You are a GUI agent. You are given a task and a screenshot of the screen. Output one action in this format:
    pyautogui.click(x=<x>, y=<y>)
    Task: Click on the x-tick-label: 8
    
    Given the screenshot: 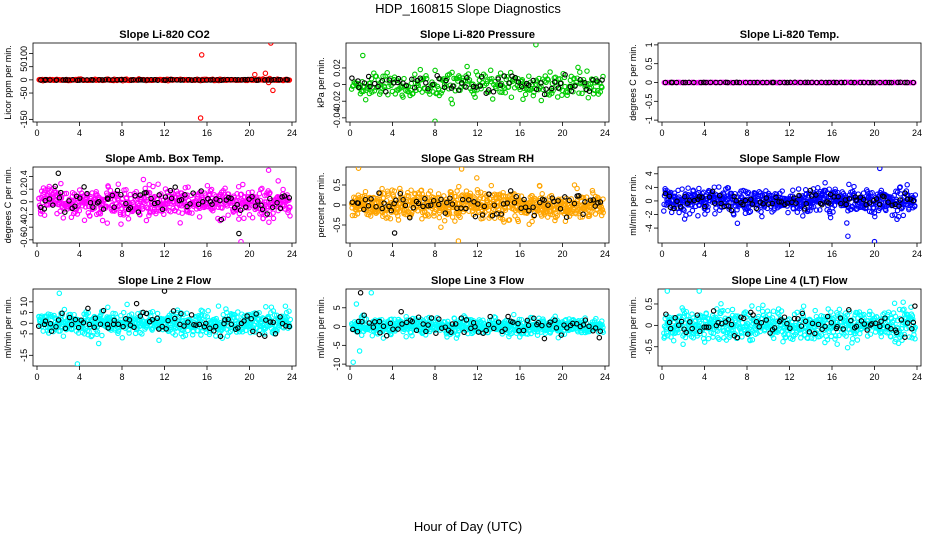 What is the action you would take?
    pyautogui.click(x=434, y=254)
    